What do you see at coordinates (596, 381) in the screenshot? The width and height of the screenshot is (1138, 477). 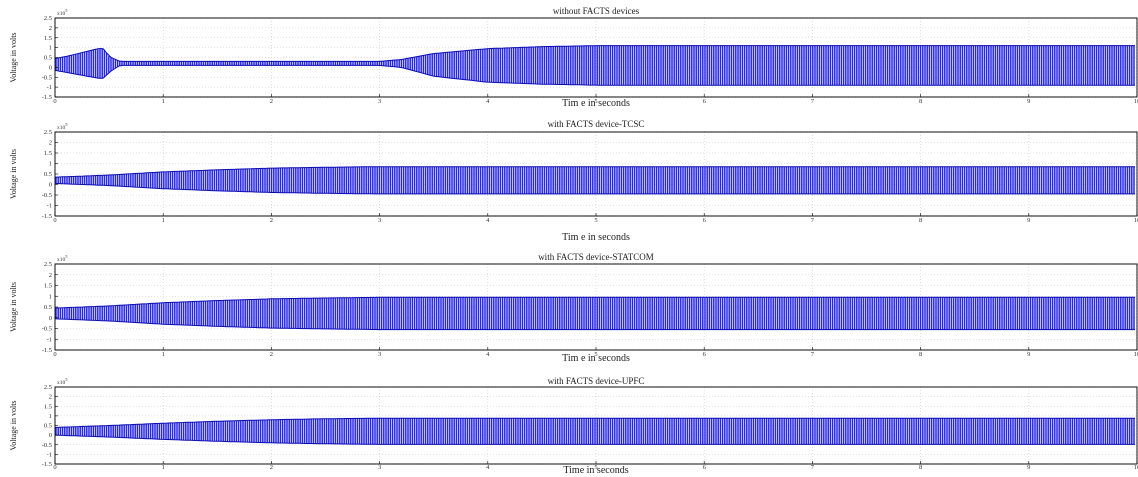 I see `subplot-title: with FACTS device-UPFC` at bounding box center [596, 381].